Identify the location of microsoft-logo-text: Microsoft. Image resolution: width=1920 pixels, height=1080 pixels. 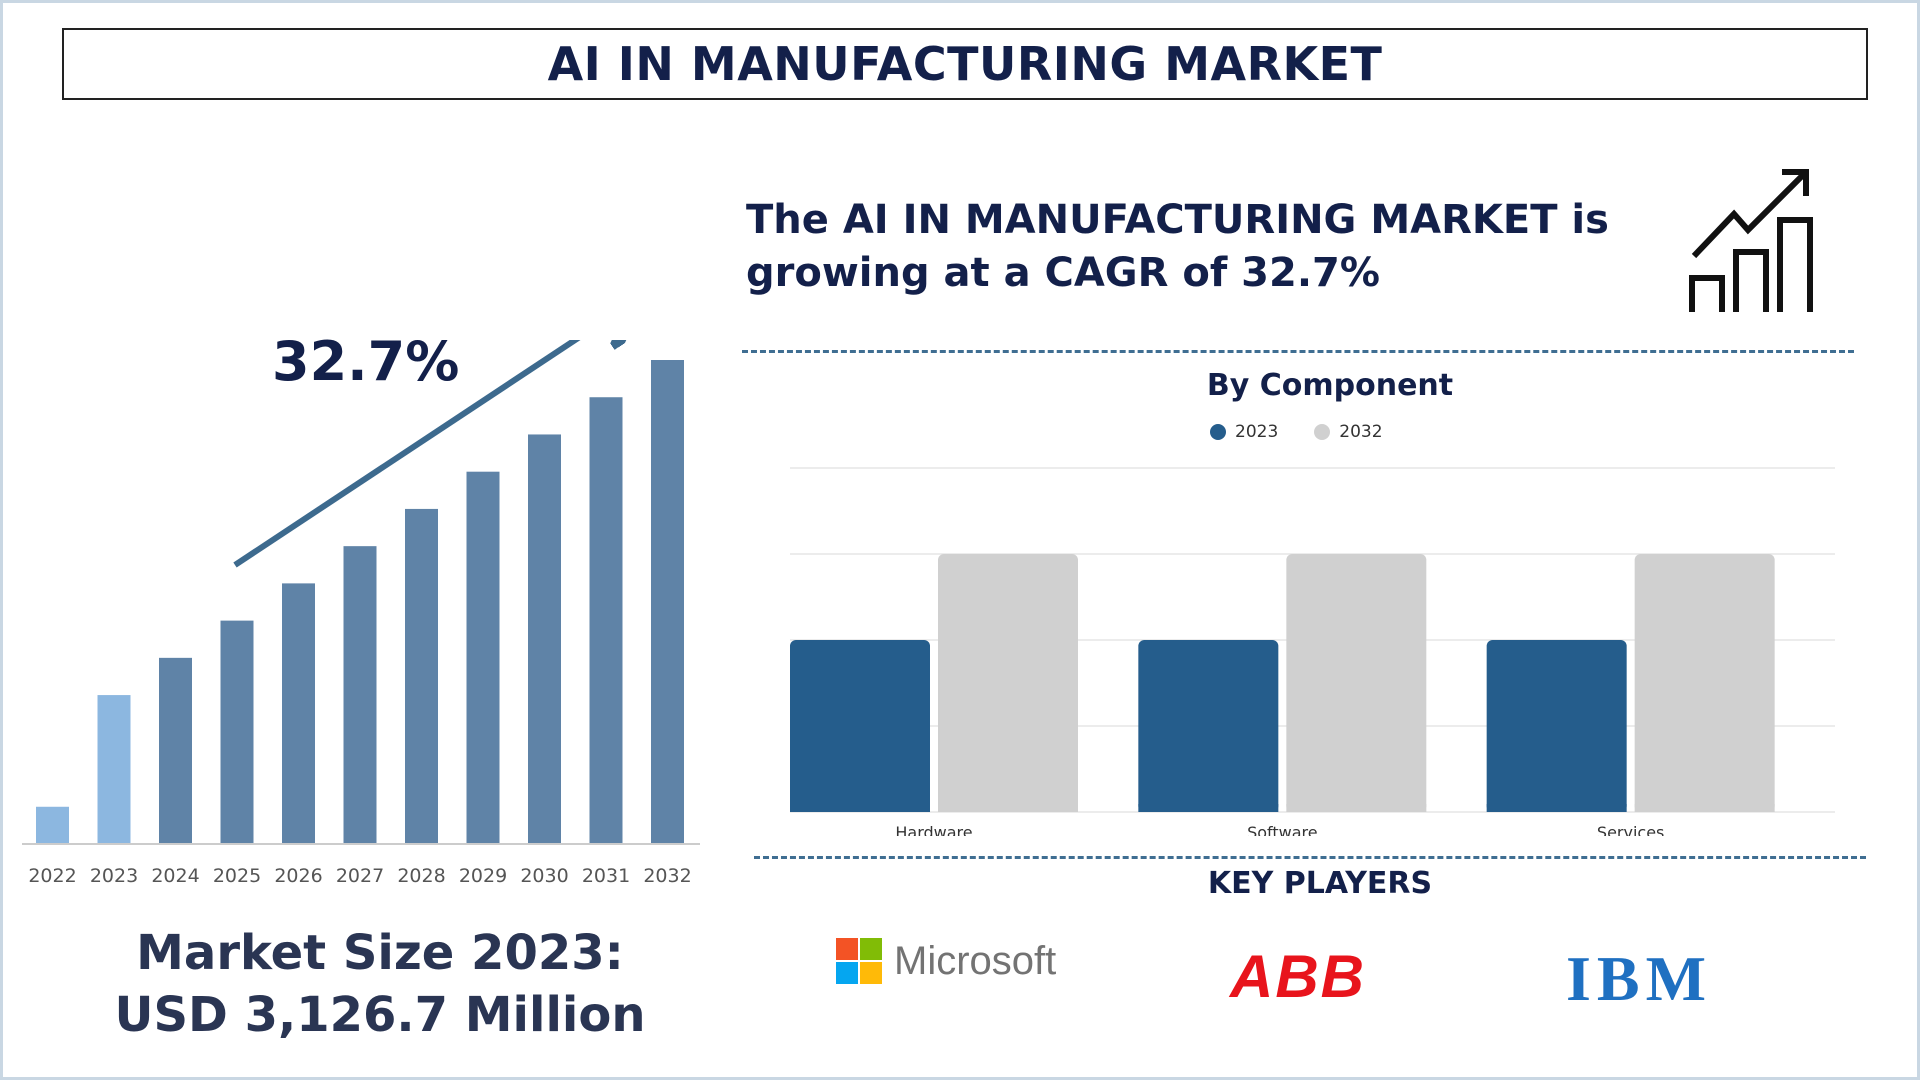
(975, 960).